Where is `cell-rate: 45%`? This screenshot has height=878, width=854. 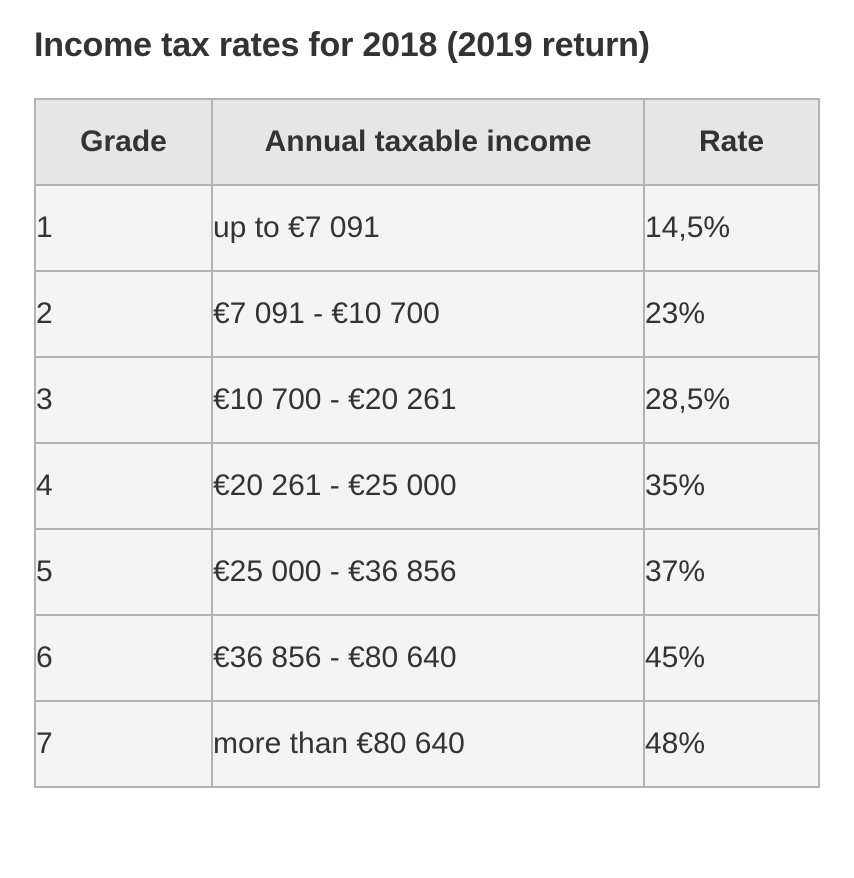 cell-rate: 45% is located at coordinates (731, 658).